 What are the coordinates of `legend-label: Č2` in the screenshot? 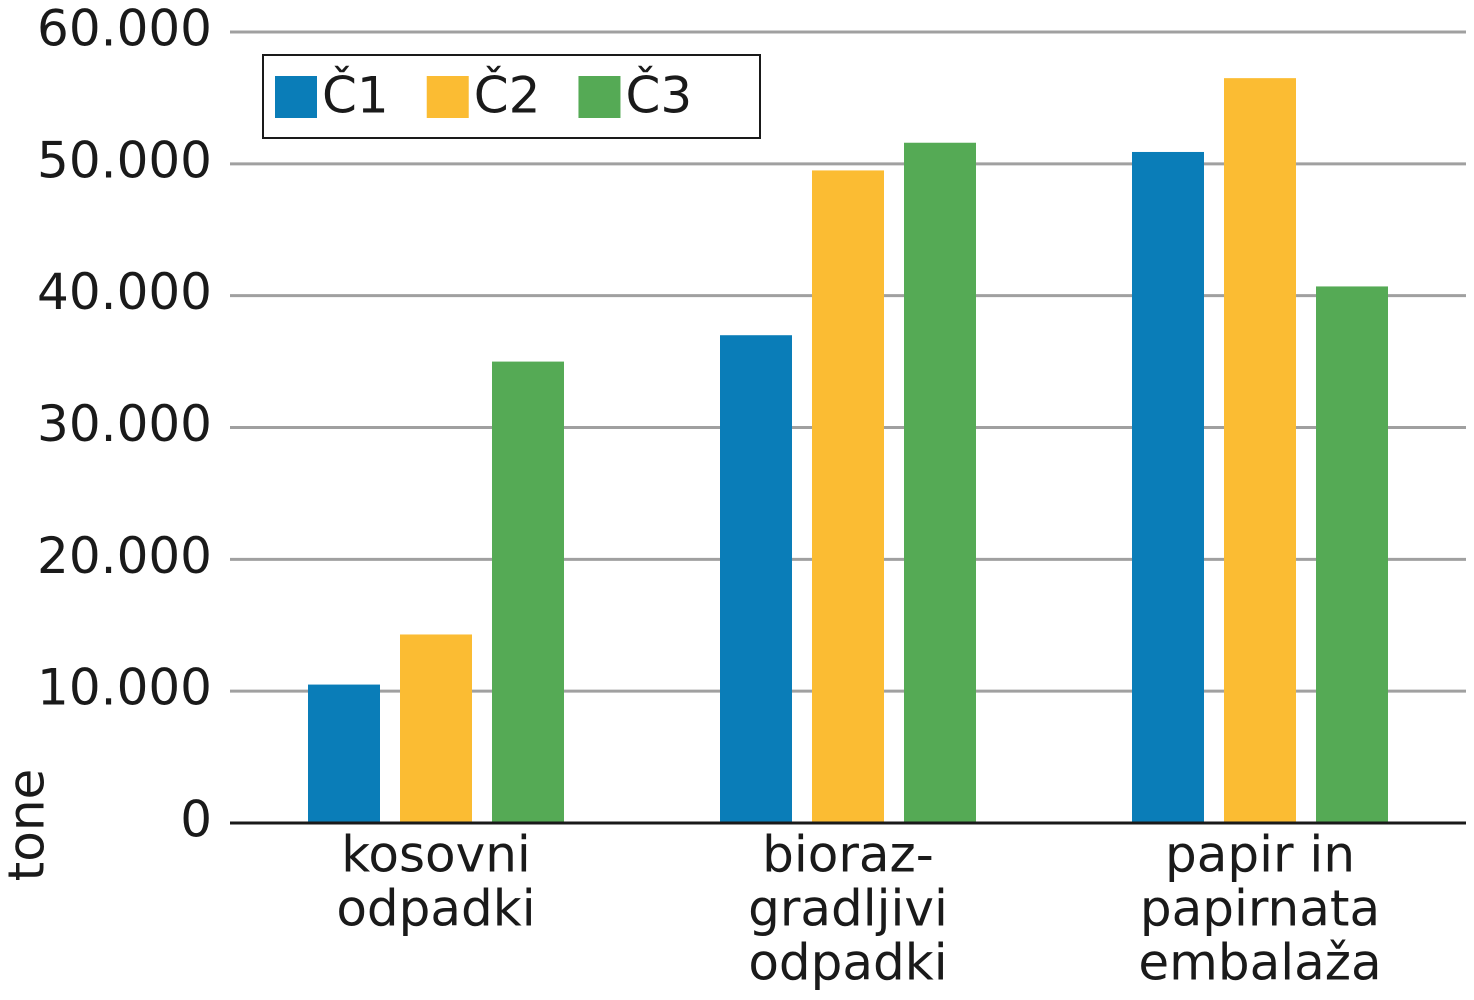 It's located at (507, 95).